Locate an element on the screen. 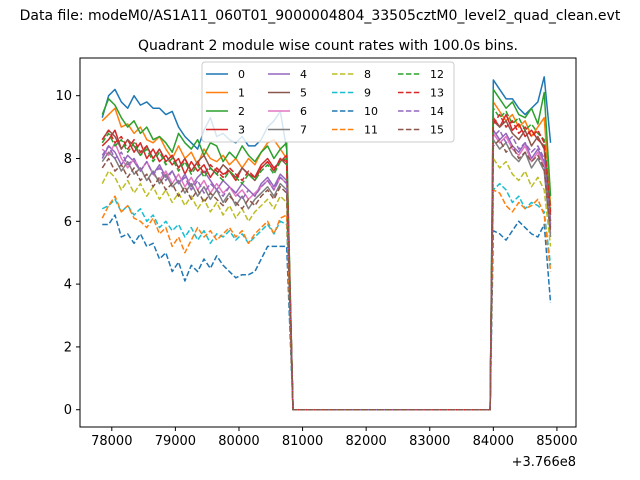 The image size is (640, 480). legend-label-15: 15 is located at coordinates (437, 130).